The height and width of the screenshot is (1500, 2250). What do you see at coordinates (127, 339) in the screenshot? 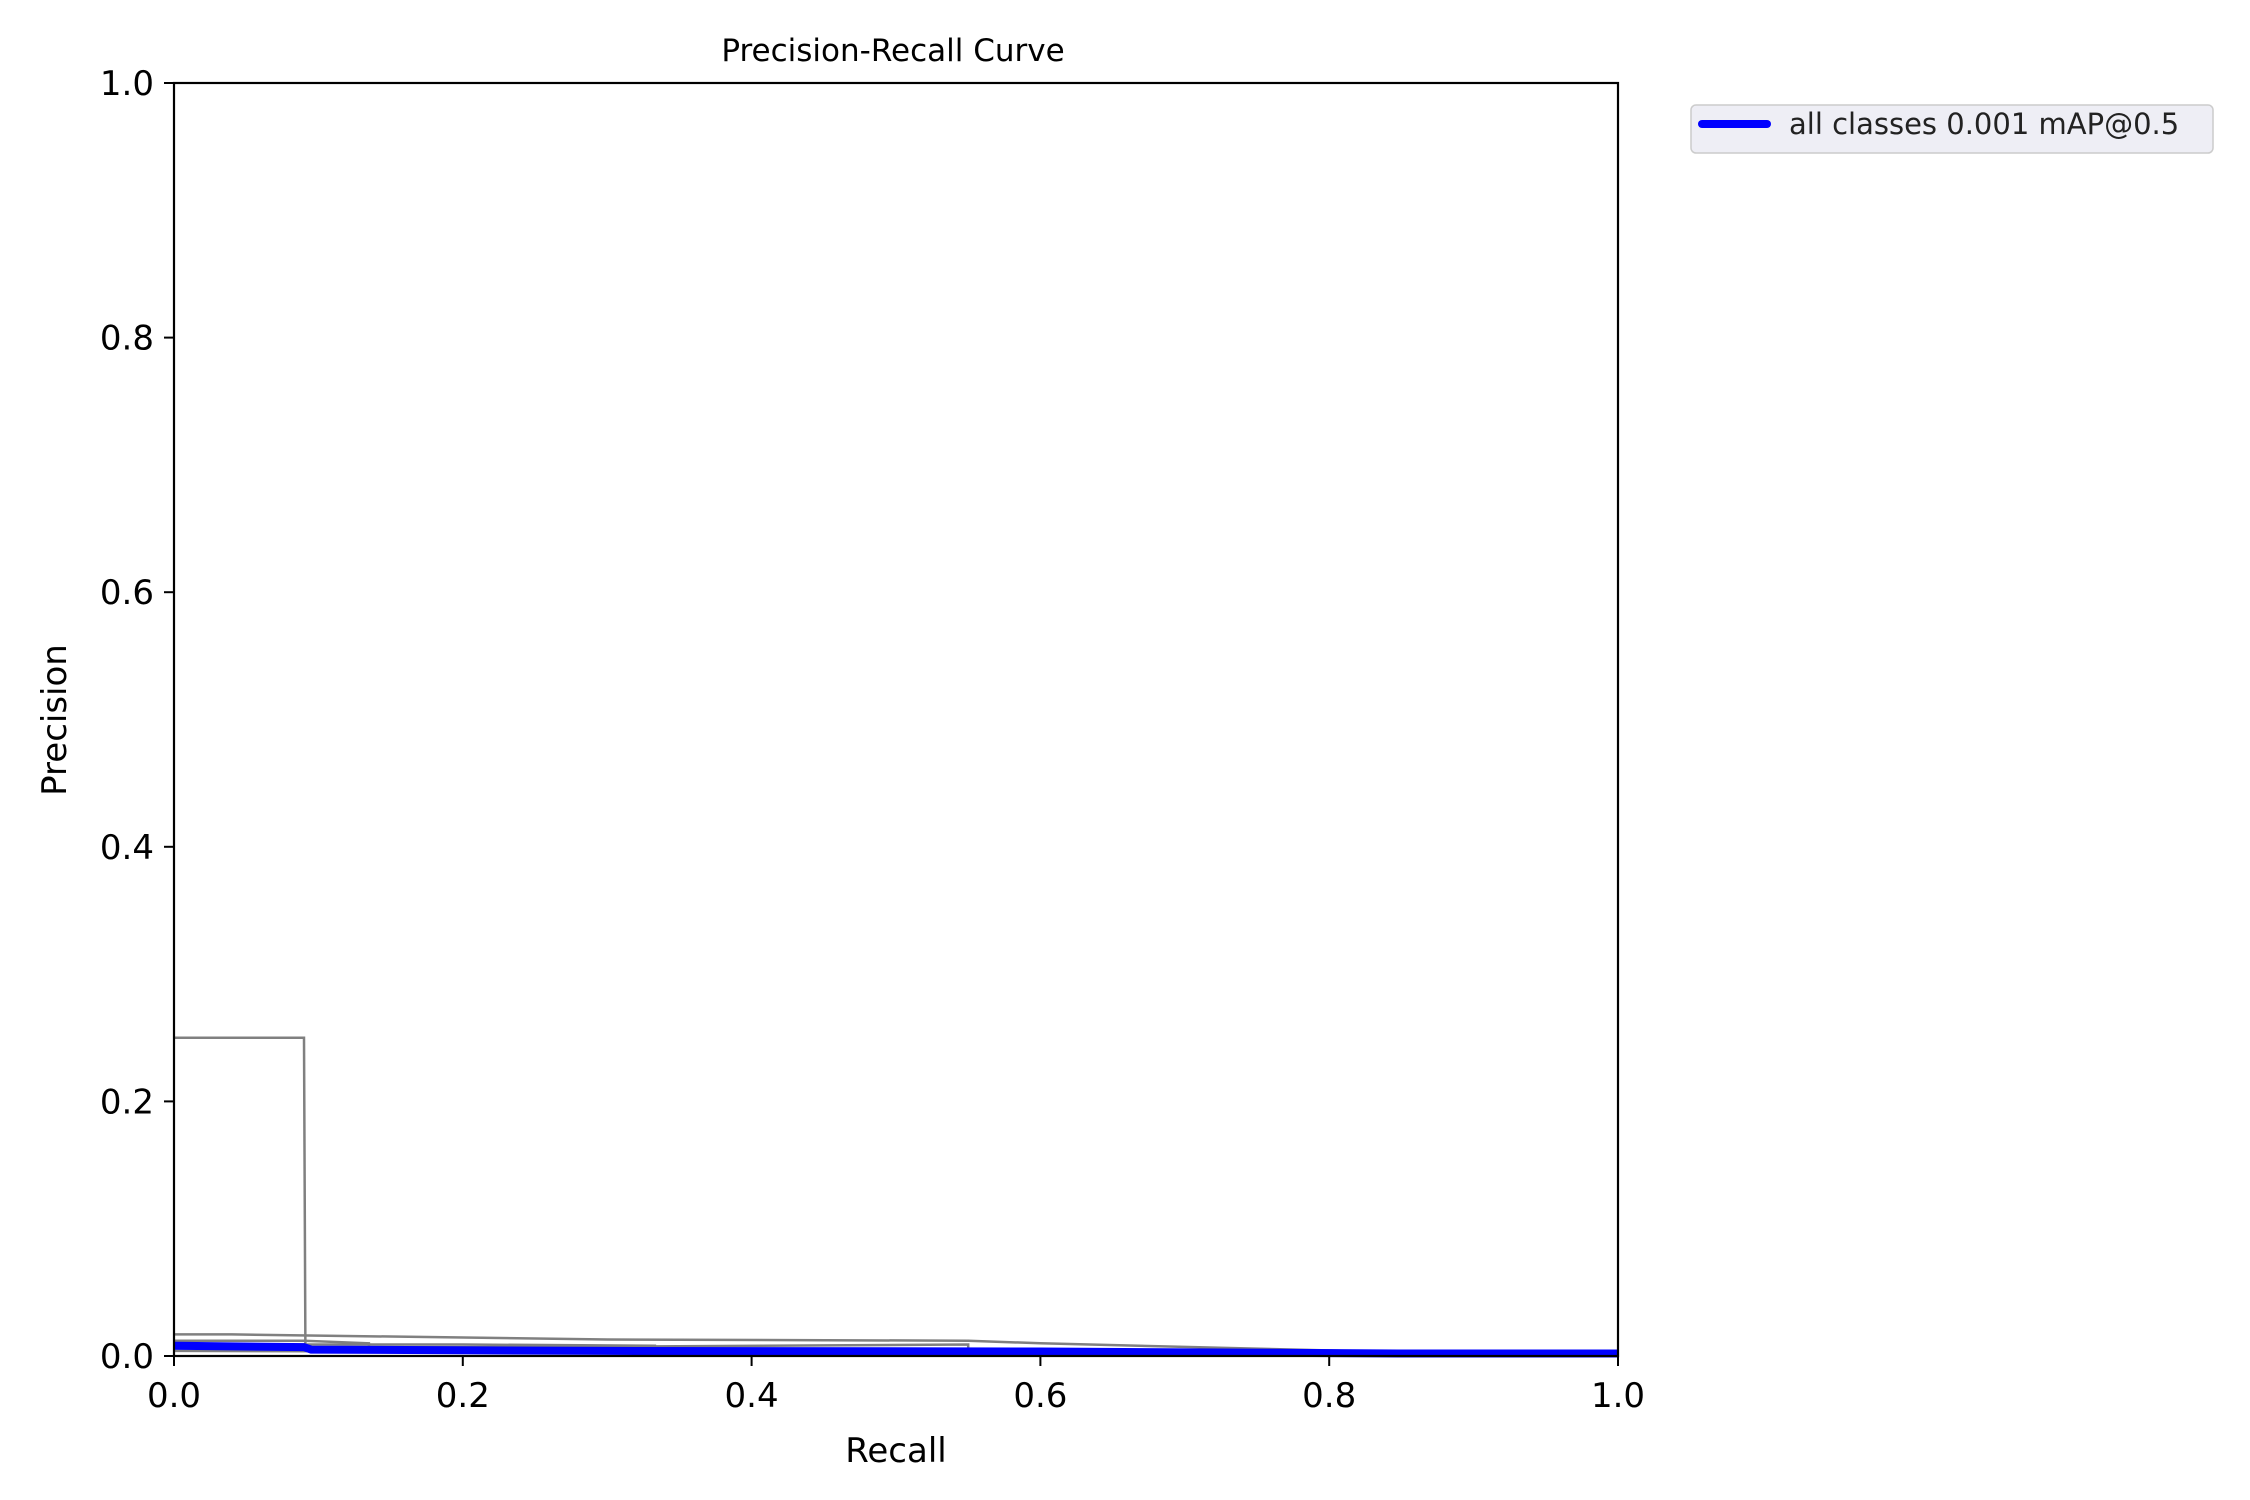
I see `y-tick-label: 0.8` at bounding box center [127, 339].